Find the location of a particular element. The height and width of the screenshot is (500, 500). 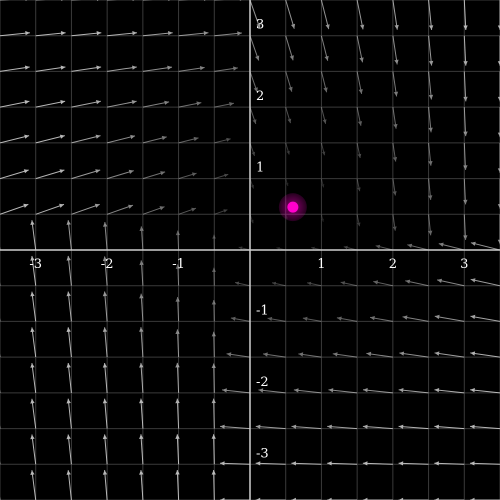

x-tick-label: -2 is located at coordinates (107, 264).